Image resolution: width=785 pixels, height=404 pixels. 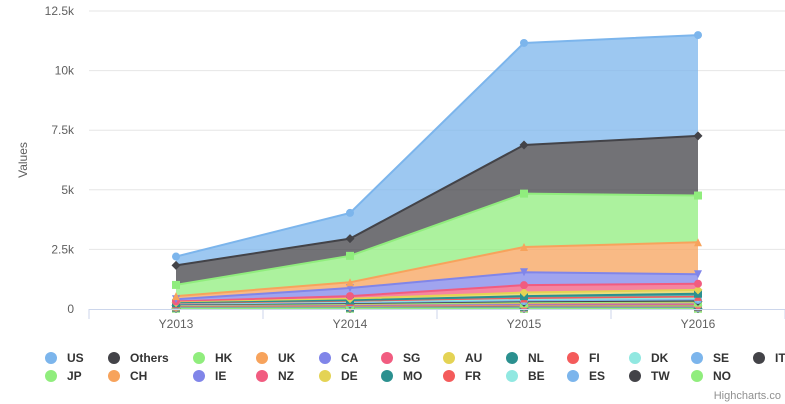 I want to click on legend-label: HK, so click(x=224, y=358).